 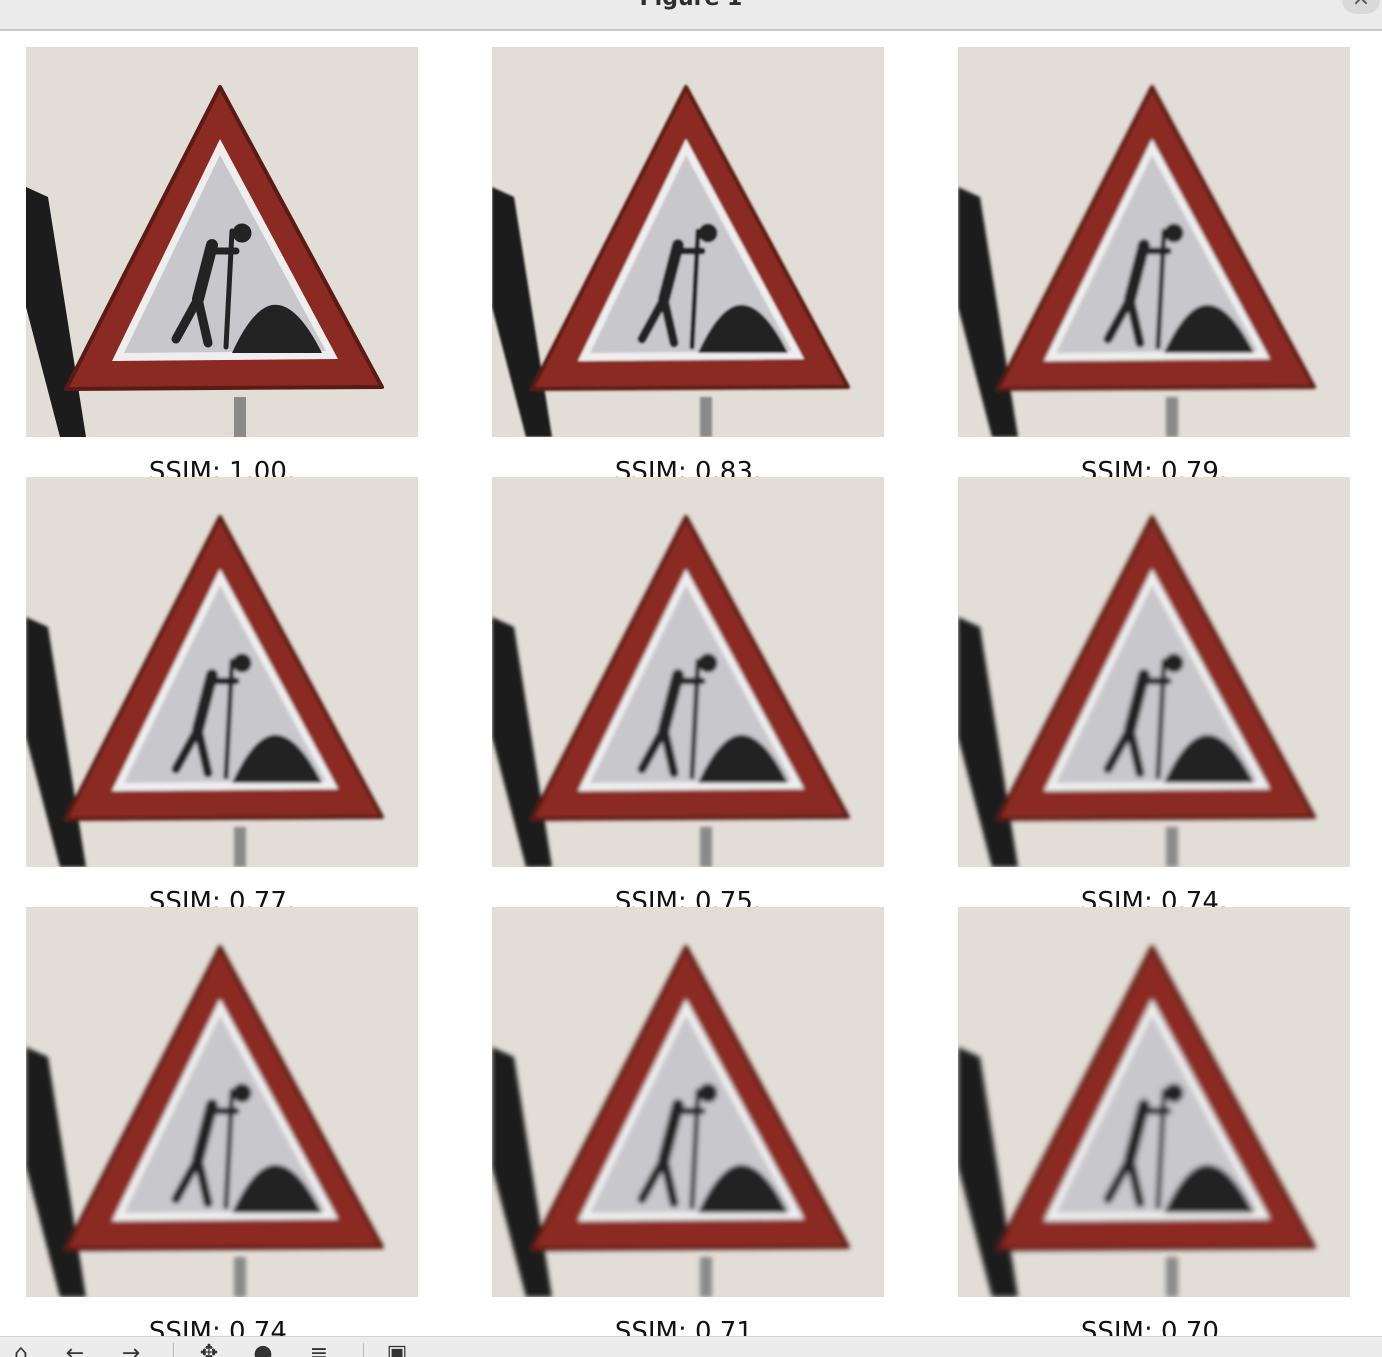 I want to click on pan-icon: ✥, so click(x=209, y=1349).